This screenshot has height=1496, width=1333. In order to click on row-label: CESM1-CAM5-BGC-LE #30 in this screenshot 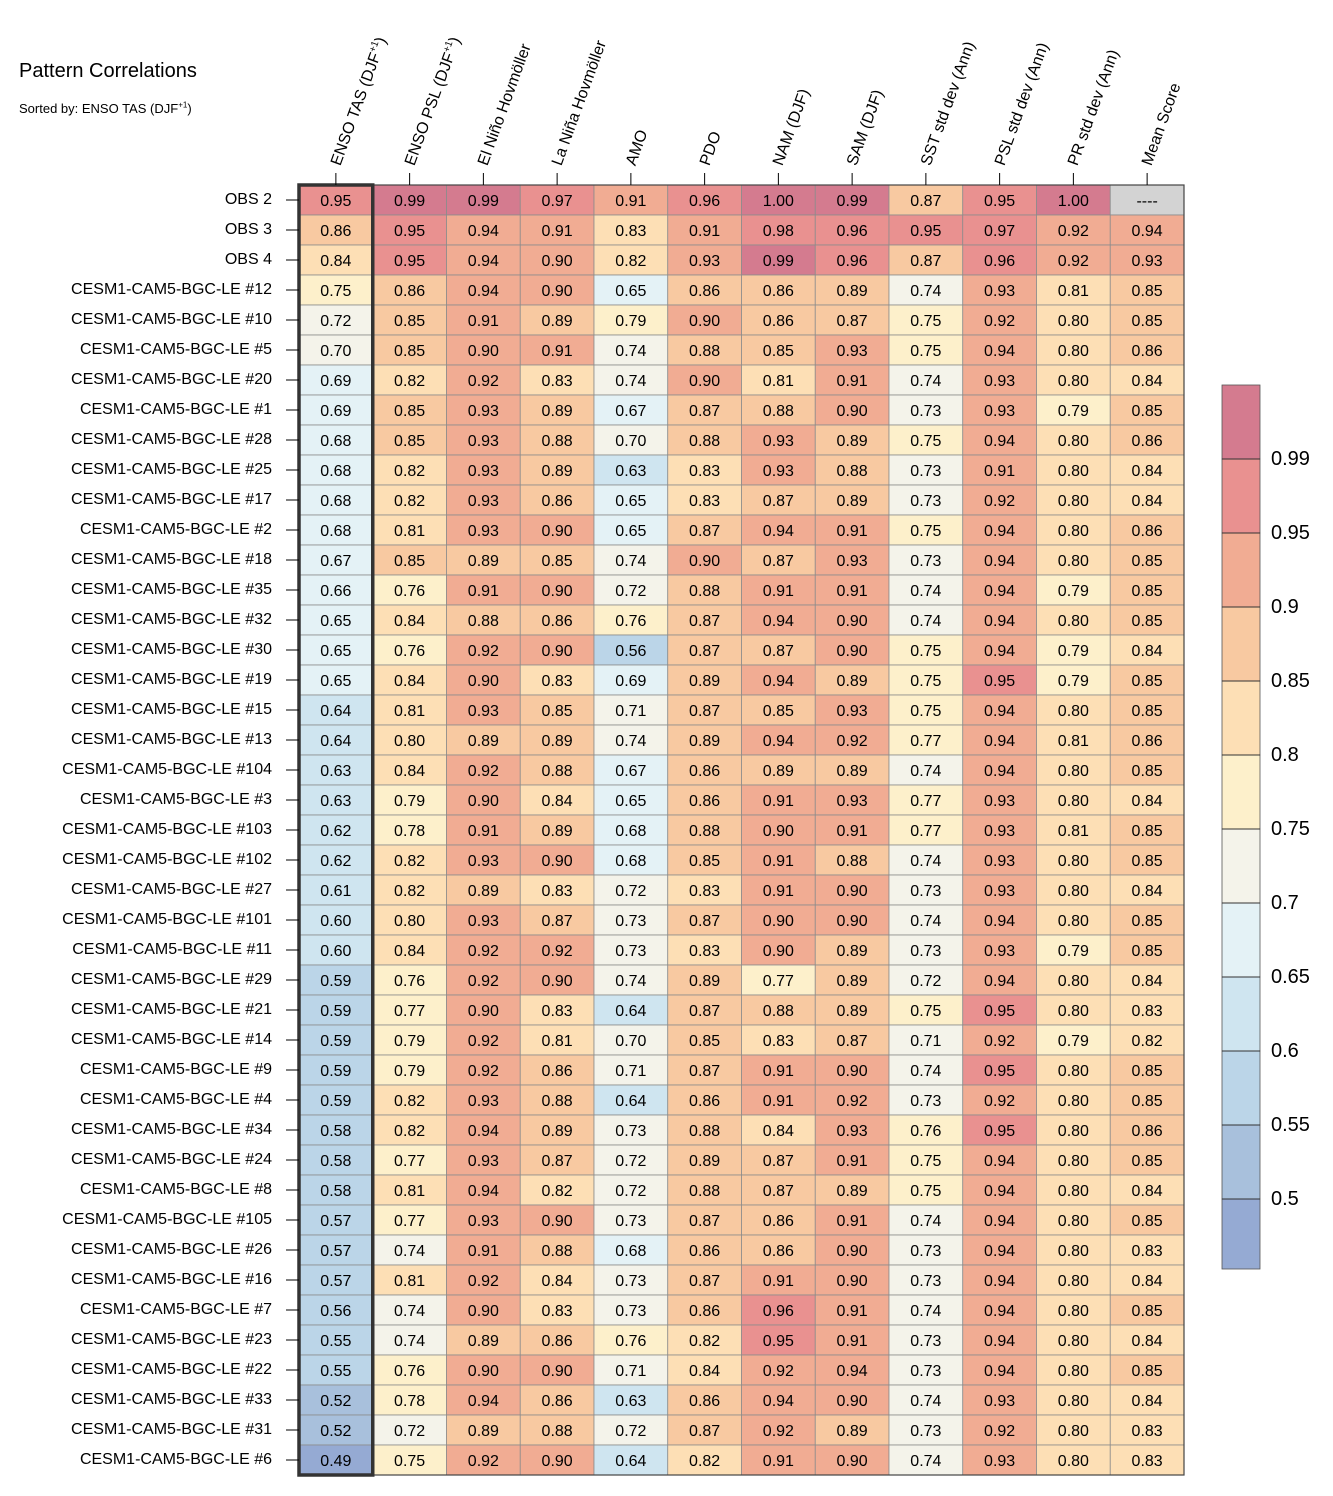, I will do `click(171, 649)`.